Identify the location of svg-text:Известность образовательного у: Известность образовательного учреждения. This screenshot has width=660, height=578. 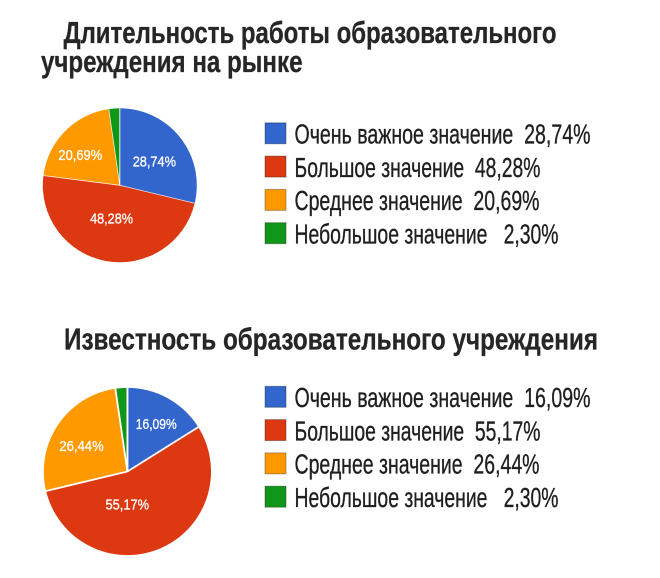
(331, 338).